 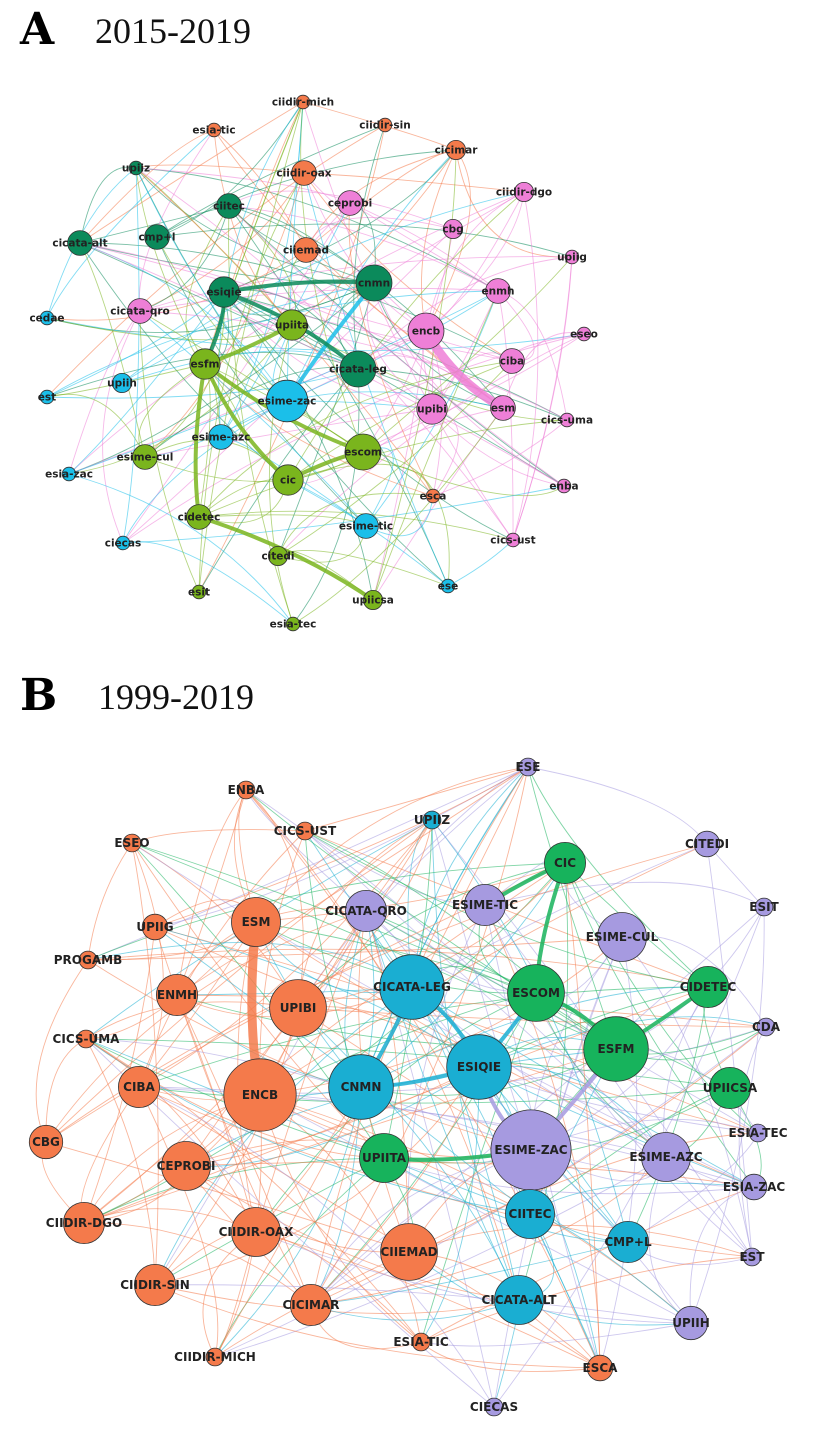 I want to click on node-label: cicata-leg, so click(x=358, y=370).